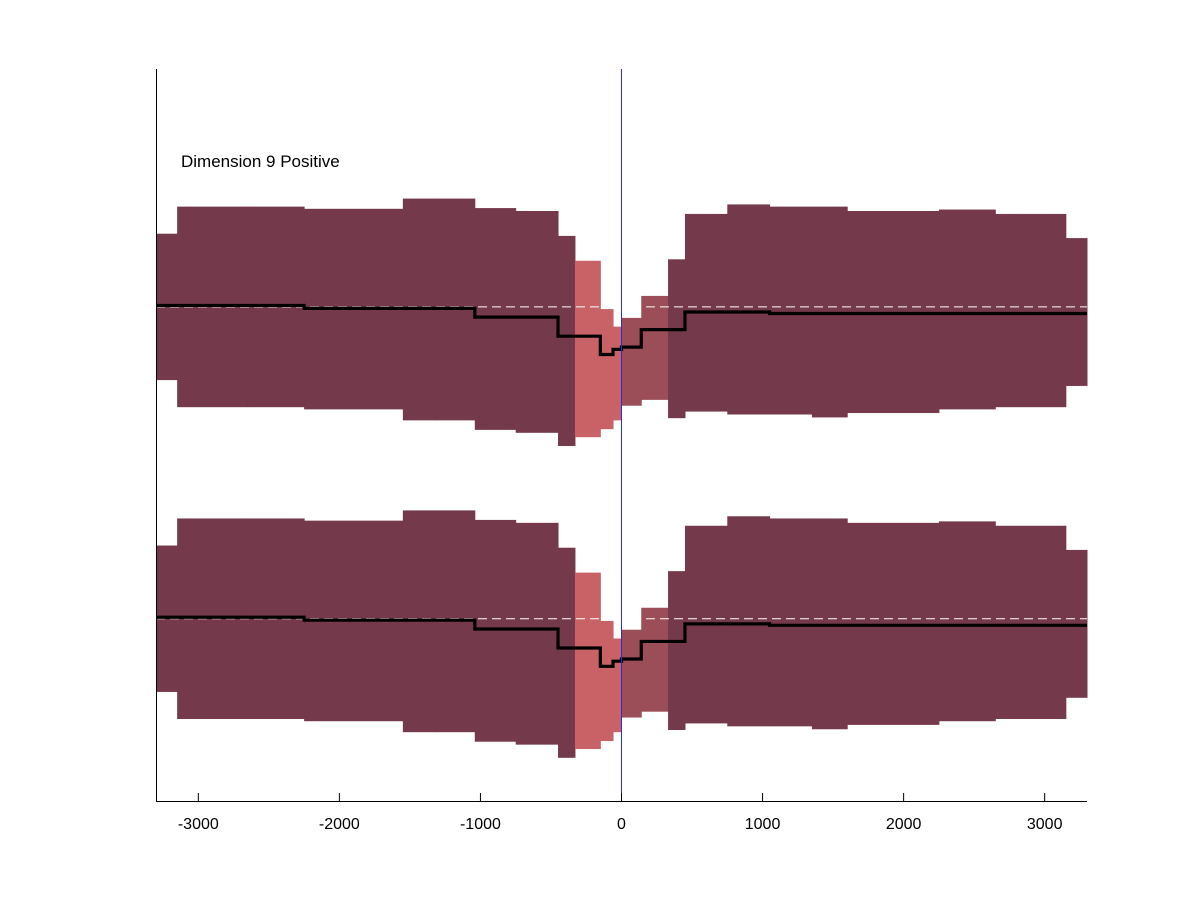 This screenshot has width=1200, height=900. I want to click on panel-annotation: Dimension 9 Positive, so click(260, 161).